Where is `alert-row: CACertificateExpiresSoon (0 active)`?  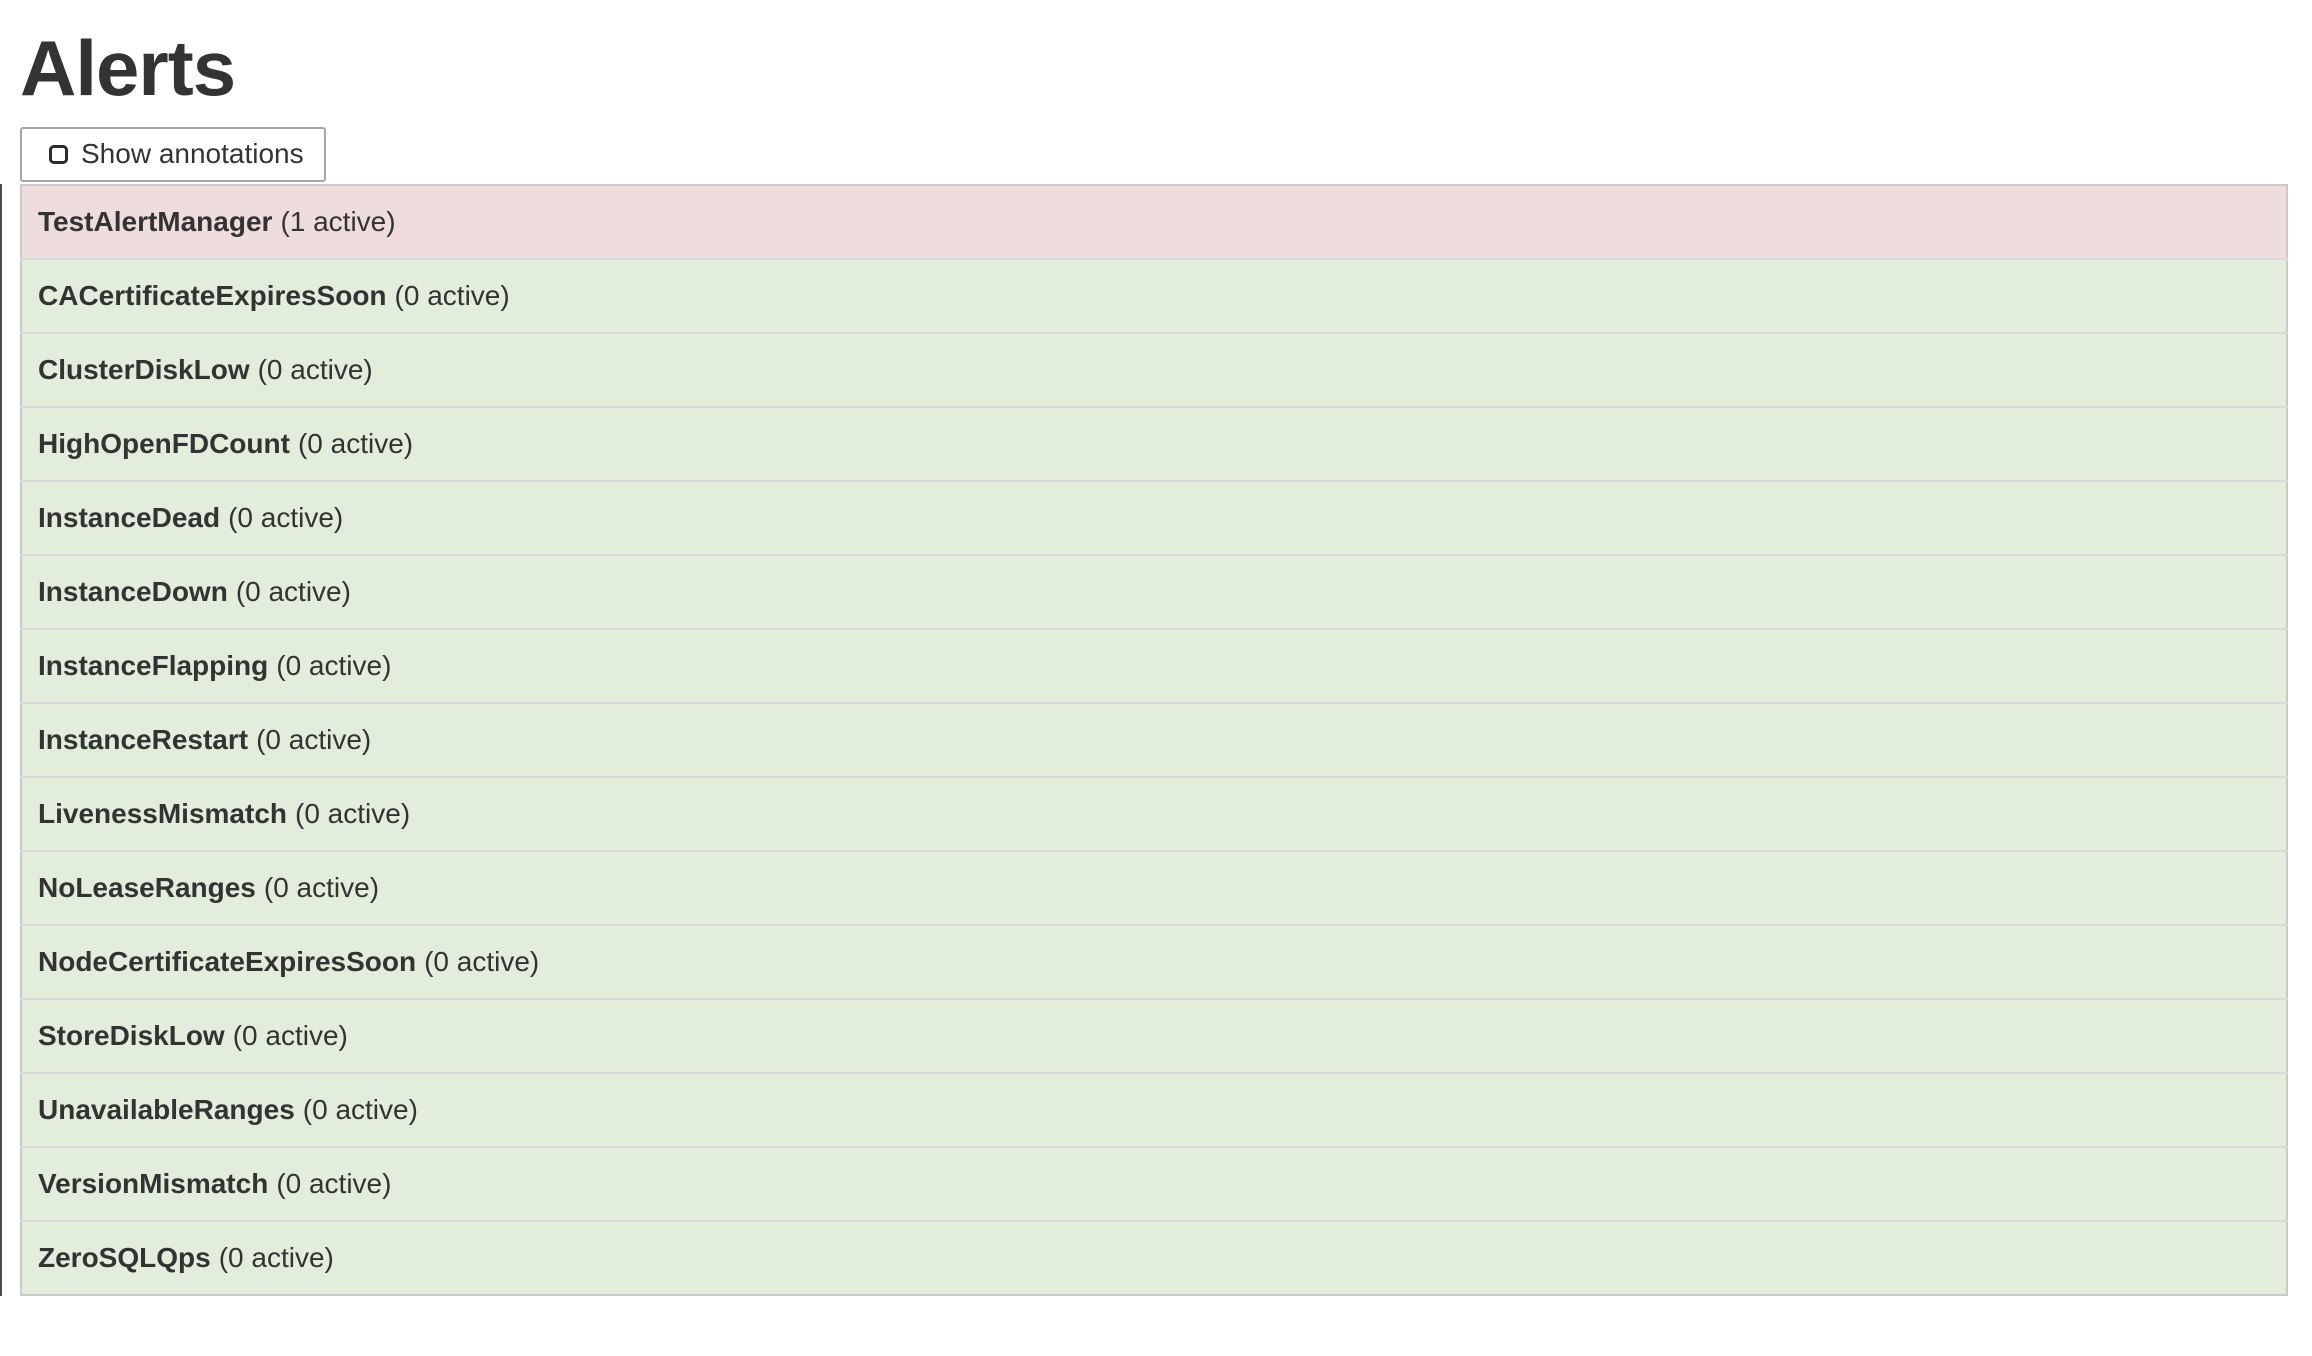
alert-row: CACertificateExpiresSoon (0 active) is located at coordinates (1154, 295).